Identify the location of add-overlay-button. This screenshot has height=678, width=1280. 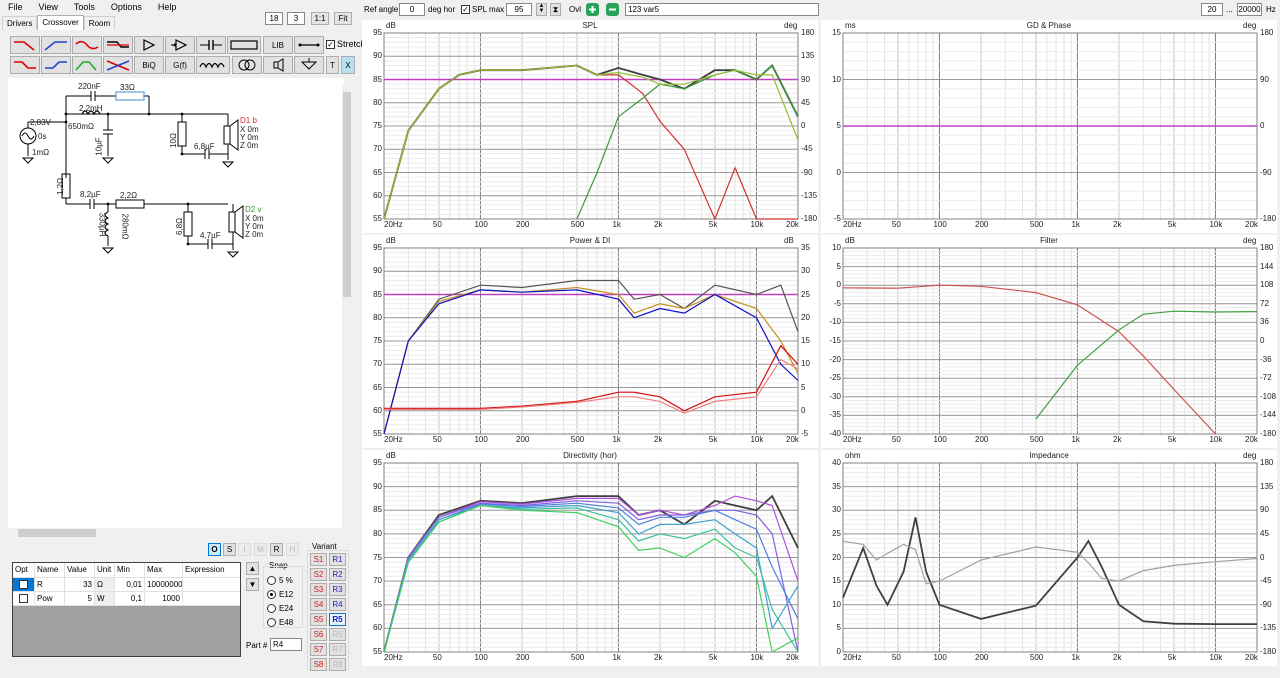
(592, 9).